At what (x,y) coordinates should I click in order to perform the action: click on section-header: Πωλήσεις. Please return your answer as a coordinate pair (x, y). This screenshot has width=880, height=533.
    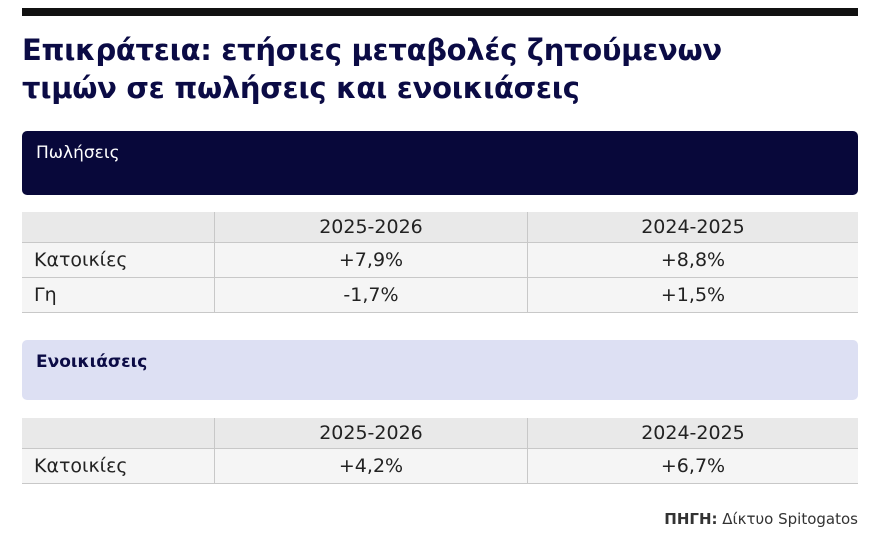
    Looking at the image, I should click on (440, 163).